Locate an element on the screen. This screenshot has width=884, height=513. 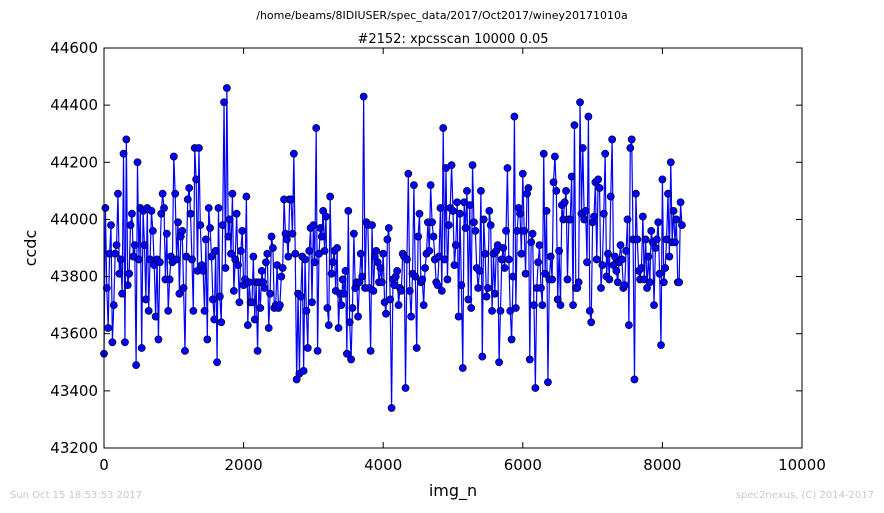
y-axis-label: ccdc is located at coordinates (30, 248).